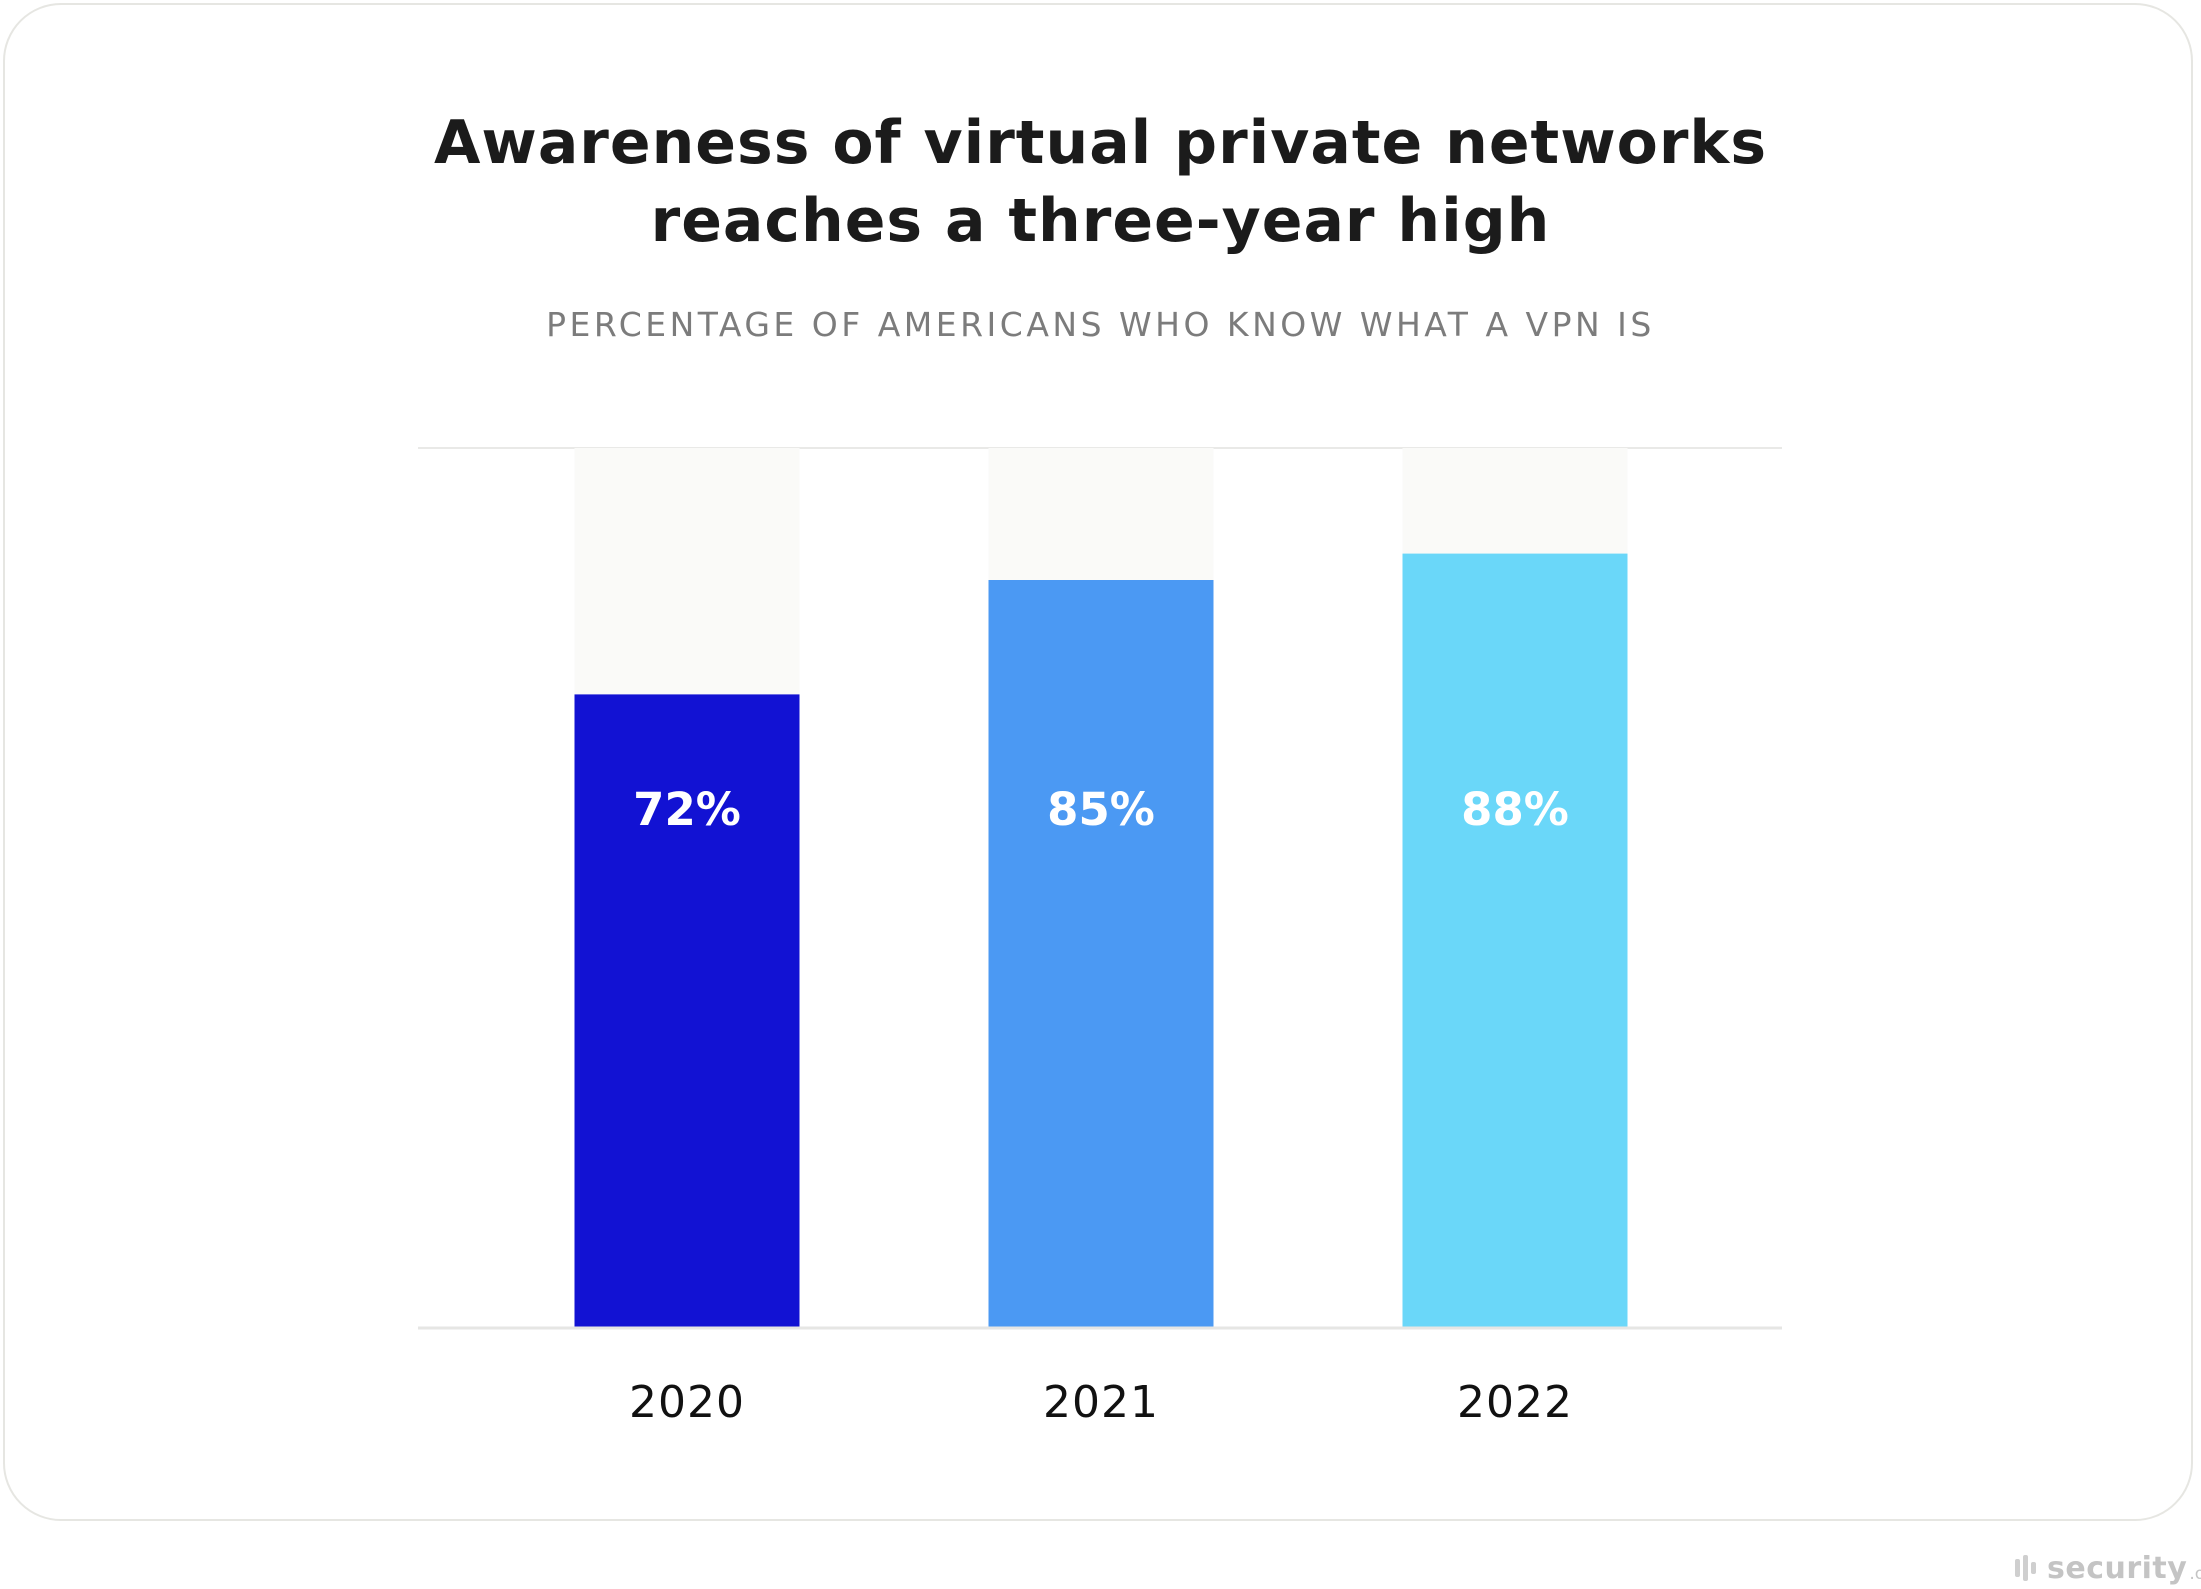 The width and height of the screenshot is (2201, 1589). What do you see at coordinates (1100, 143) in the screenshot?
I see `chart-title-line-1: Awareness of virtual private networks` at bounding box center [1100, 143].